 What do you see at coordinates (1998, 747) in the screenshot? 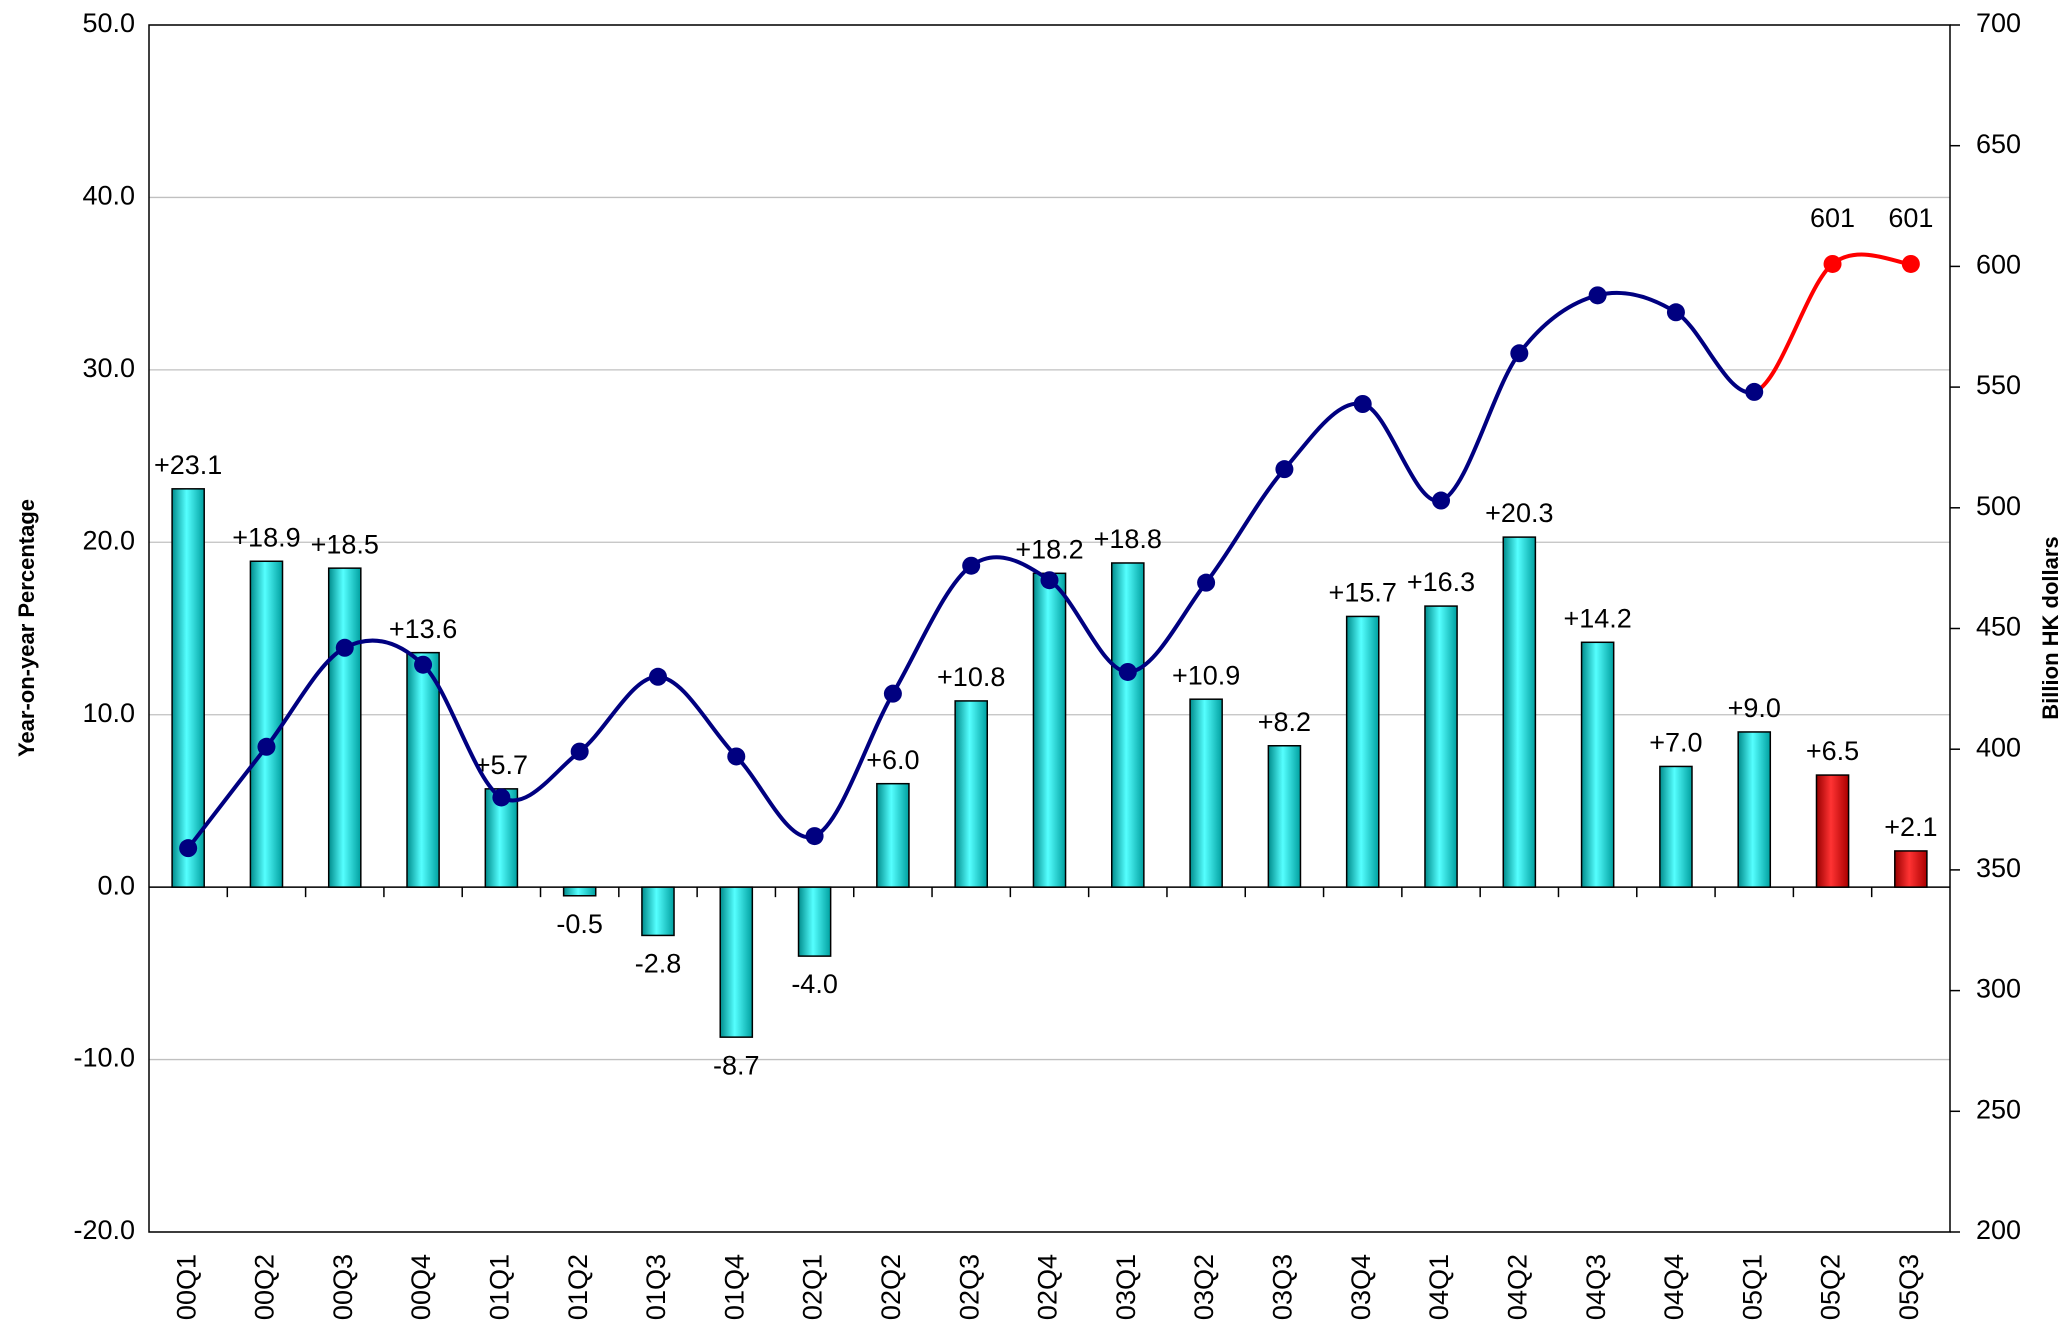
I see `y2-tick-label: 400` at bounding box center [1998, 747].